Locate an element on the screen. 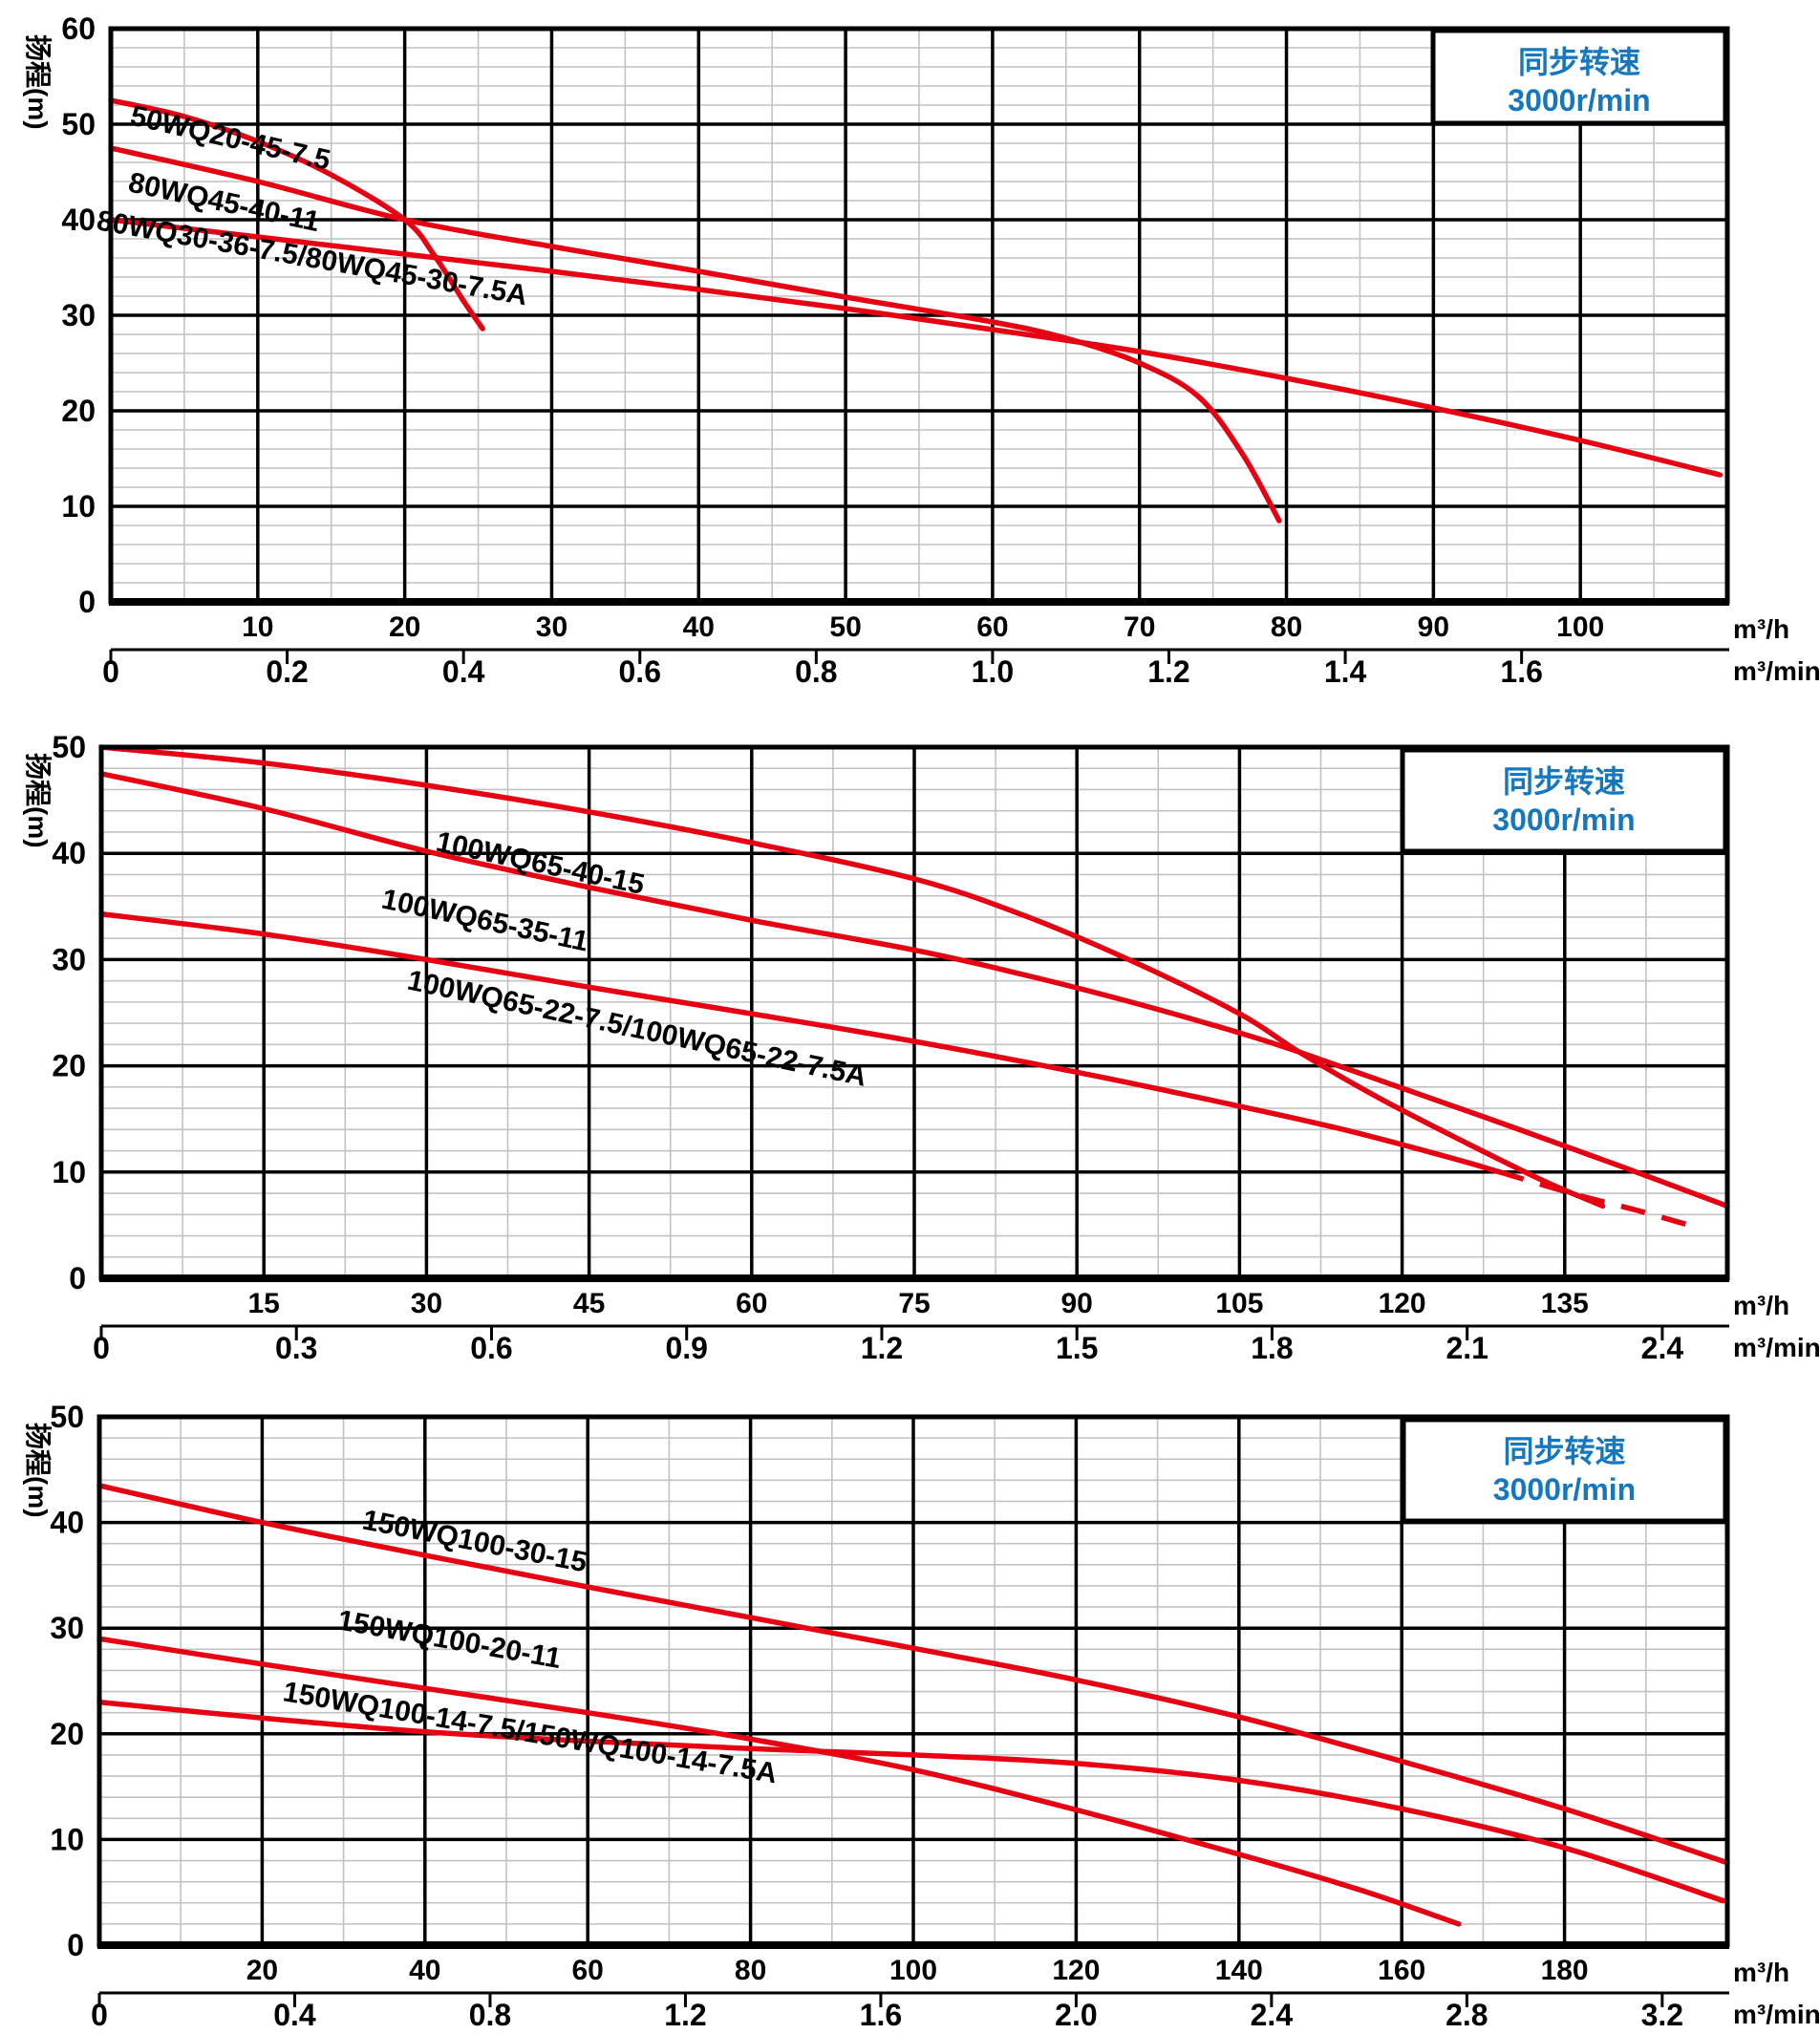 Image resolution: width=1820 pixels, height=2034 pixels. x2-tick-label: 1.5 is located at coordinates (1077, 1348).